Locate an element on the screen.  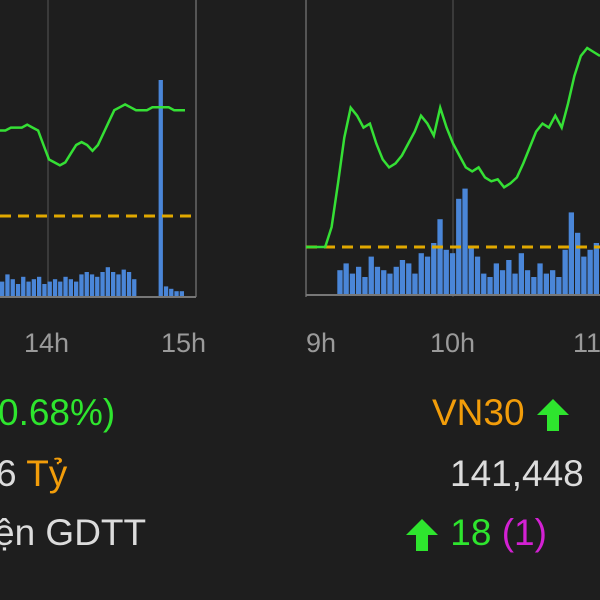
value-fragment: 6 is located at coordinates (8, 473).